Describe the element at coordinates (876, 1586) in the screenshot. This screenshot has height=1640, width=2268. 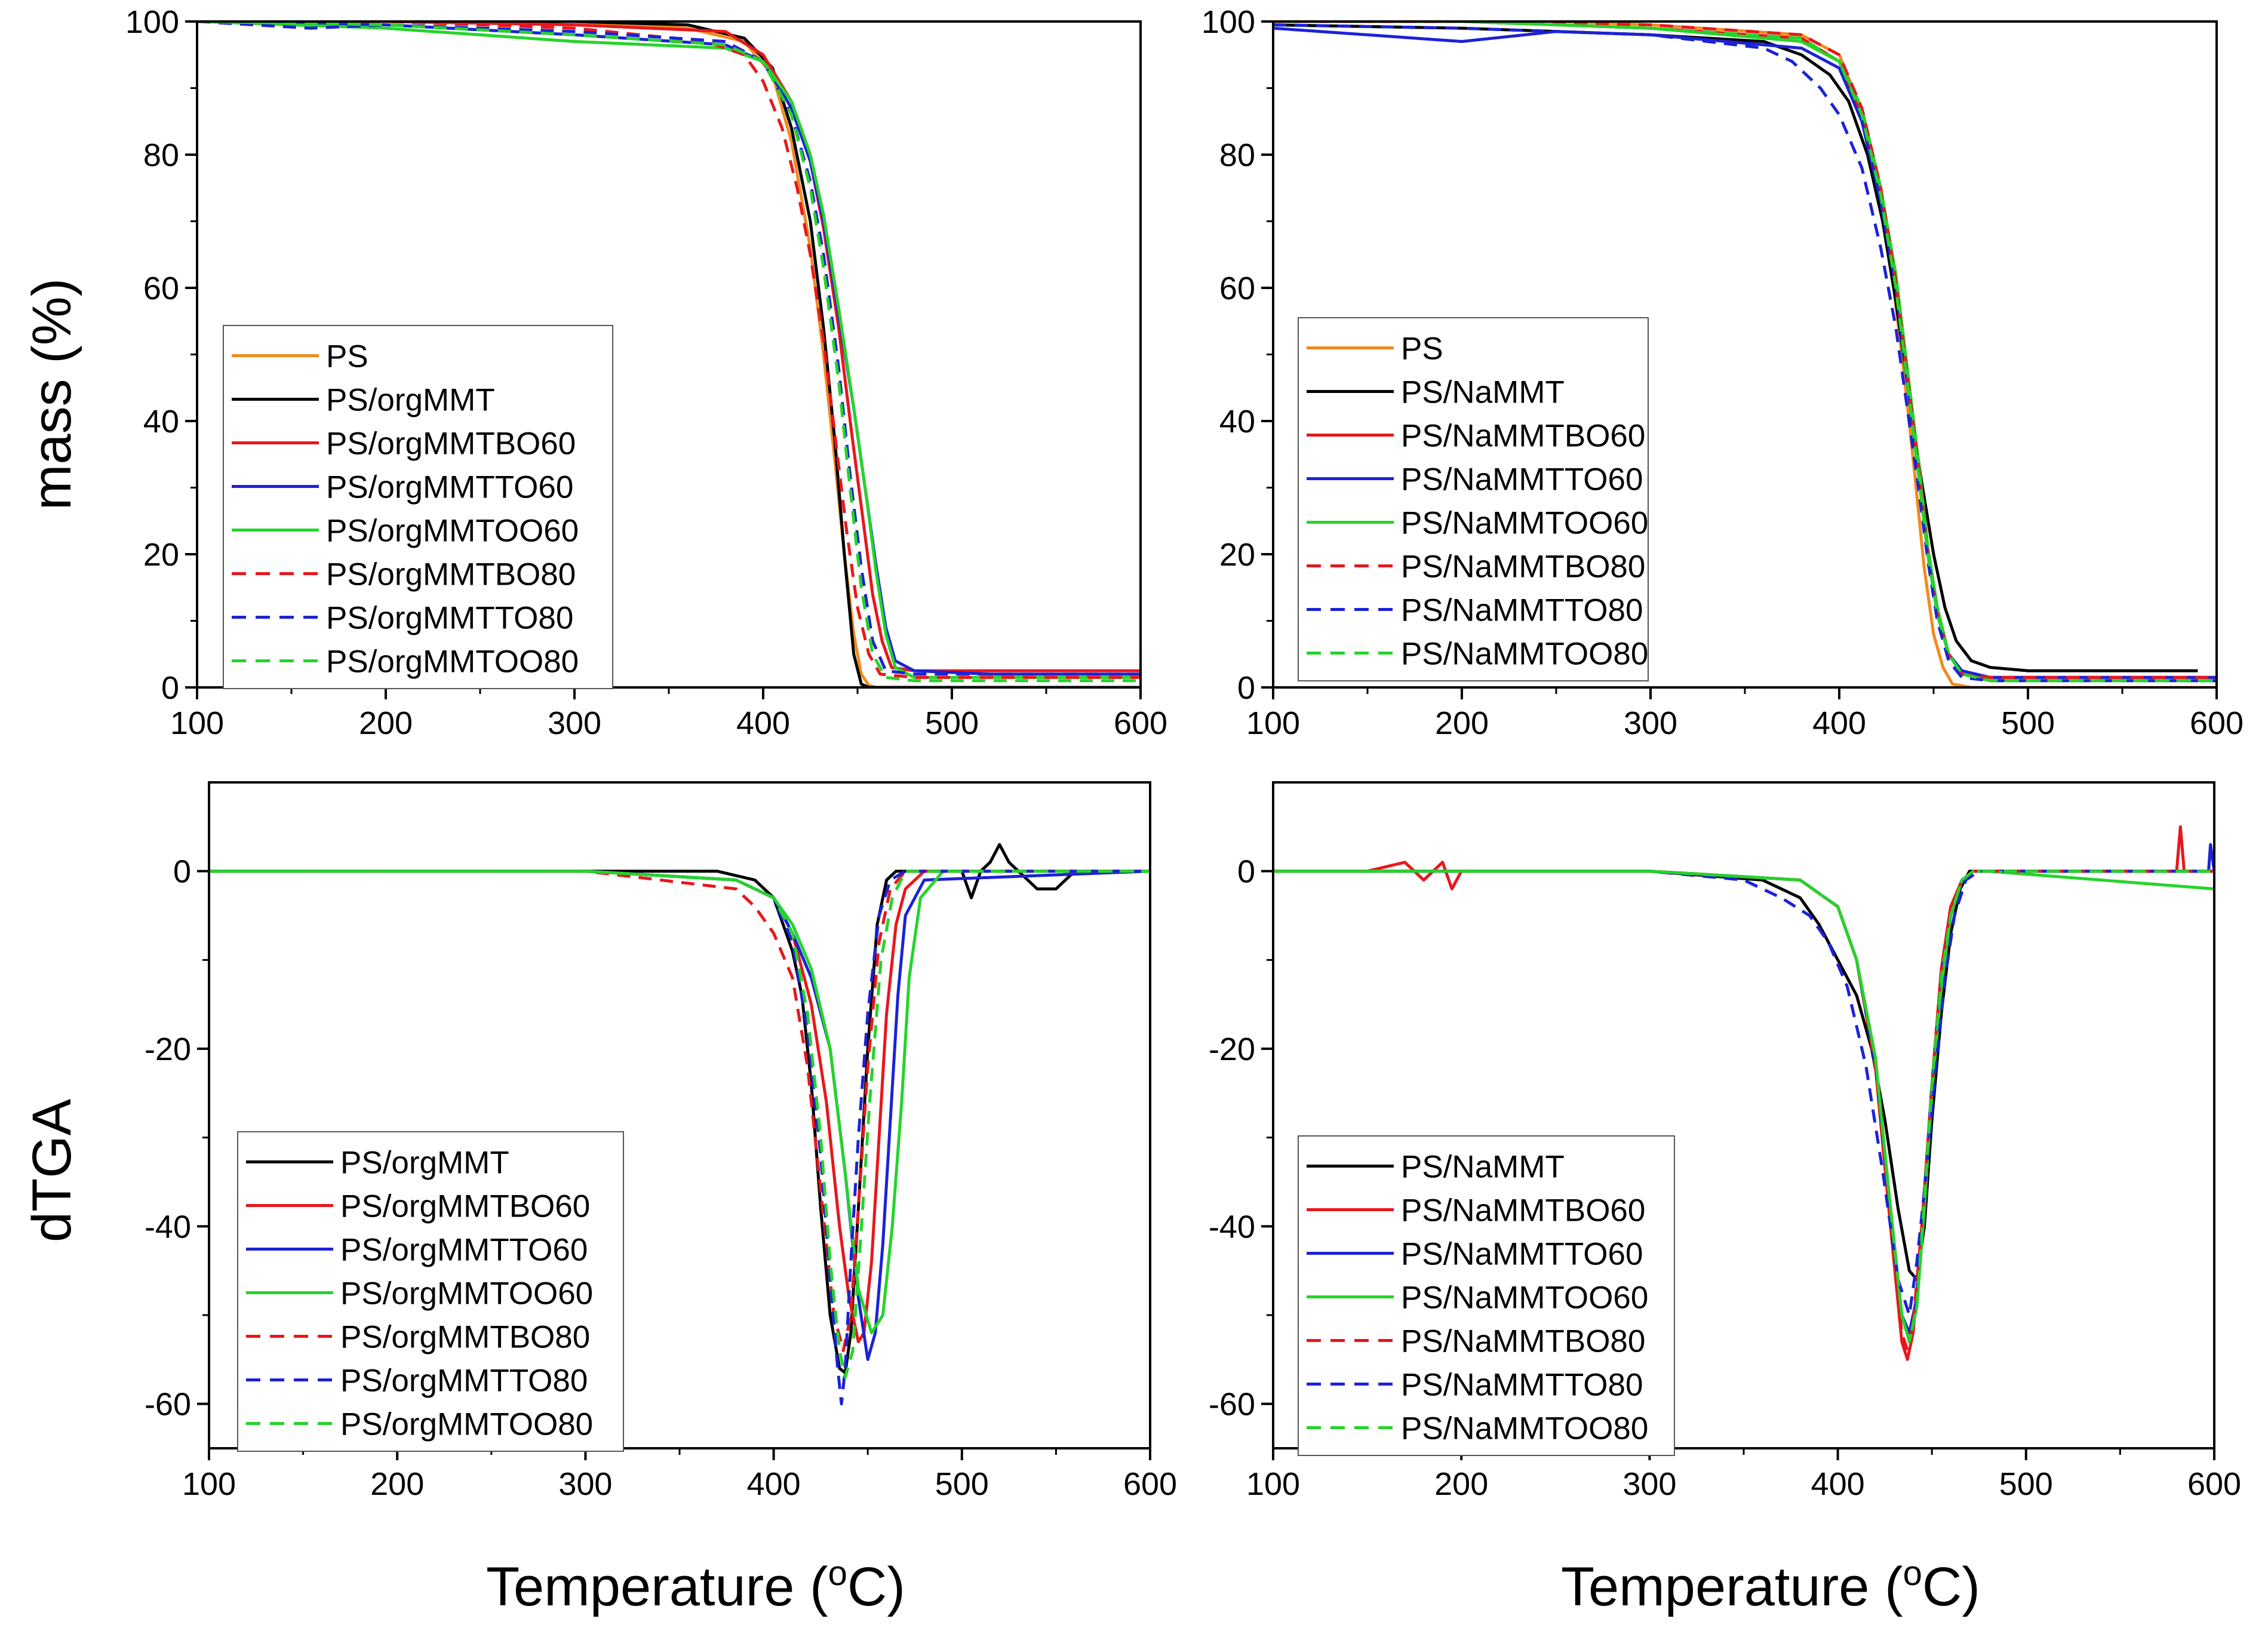
I see `xlabel-left-unit: C)` at that location.